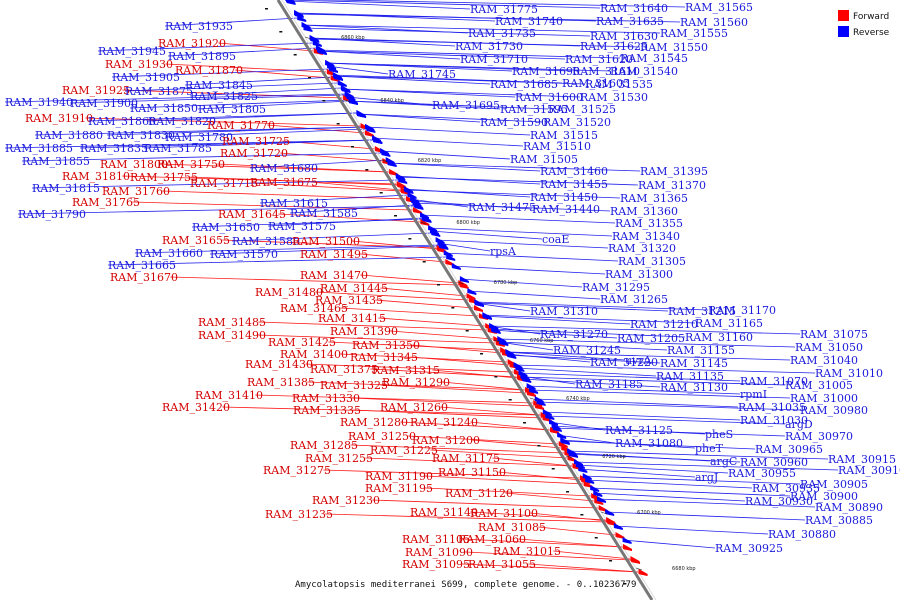  What do you see at coordinates (256, 141) in the screenshot?
I see `gene-label: RAM_31725` at bounding box center [256, 141].